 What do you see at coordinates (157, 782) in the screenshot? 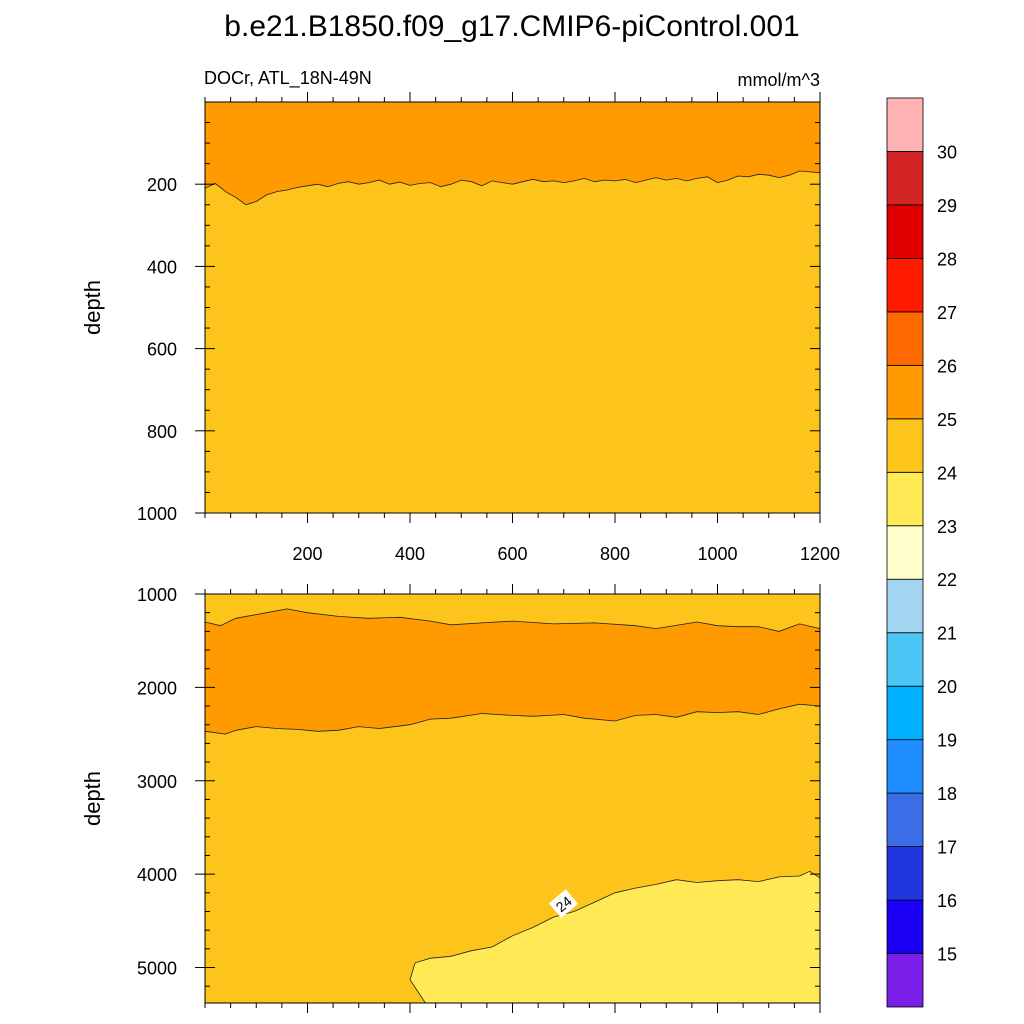
I see `y-tick-label: 3000` at bounding box center [157, 782].